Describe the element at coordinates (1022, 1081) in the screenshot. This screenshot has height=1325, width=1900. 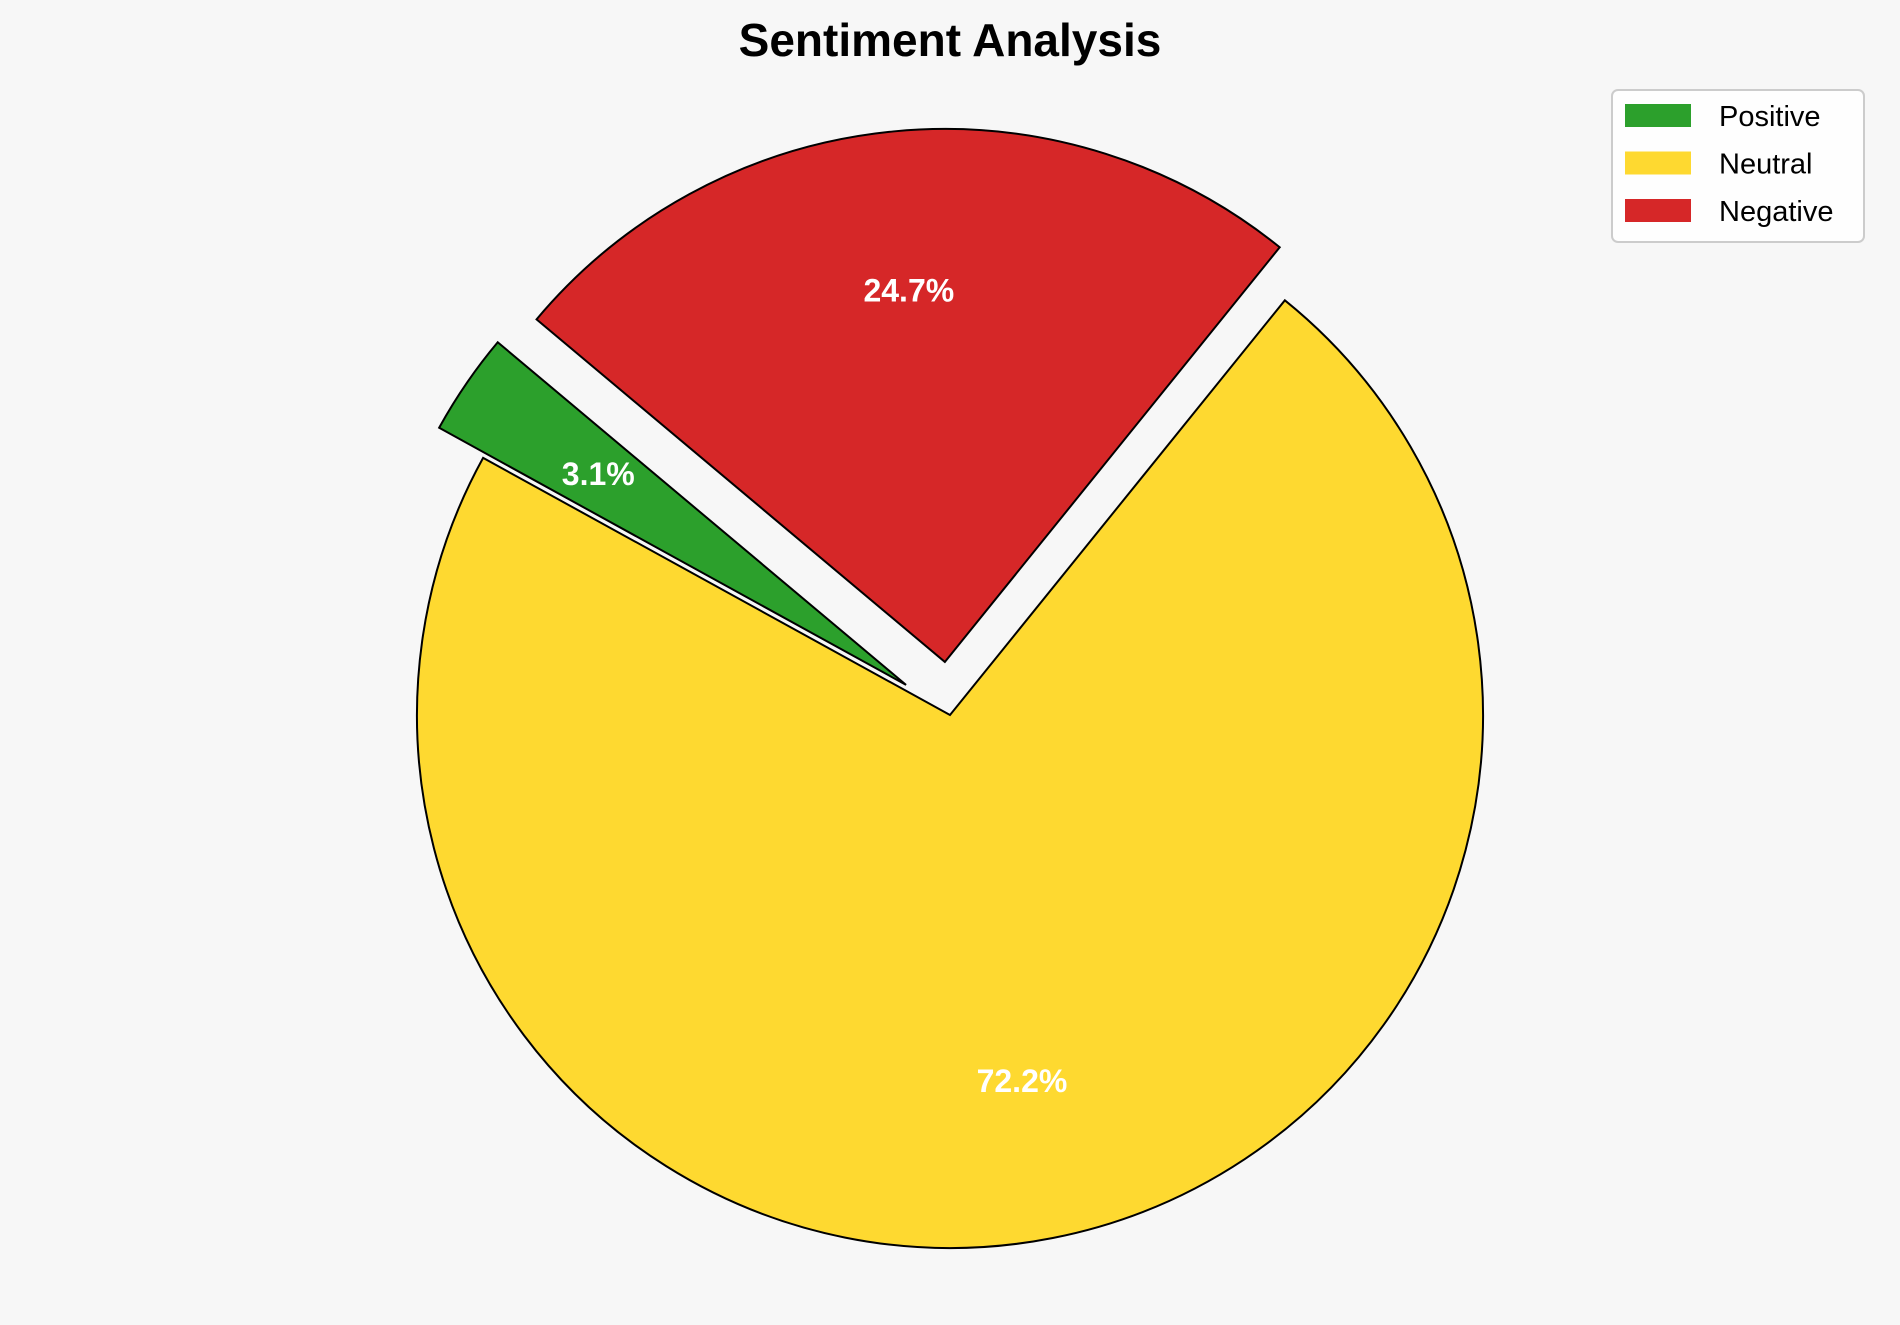
I see `pct-label-neutral: 72.2%` at that location.